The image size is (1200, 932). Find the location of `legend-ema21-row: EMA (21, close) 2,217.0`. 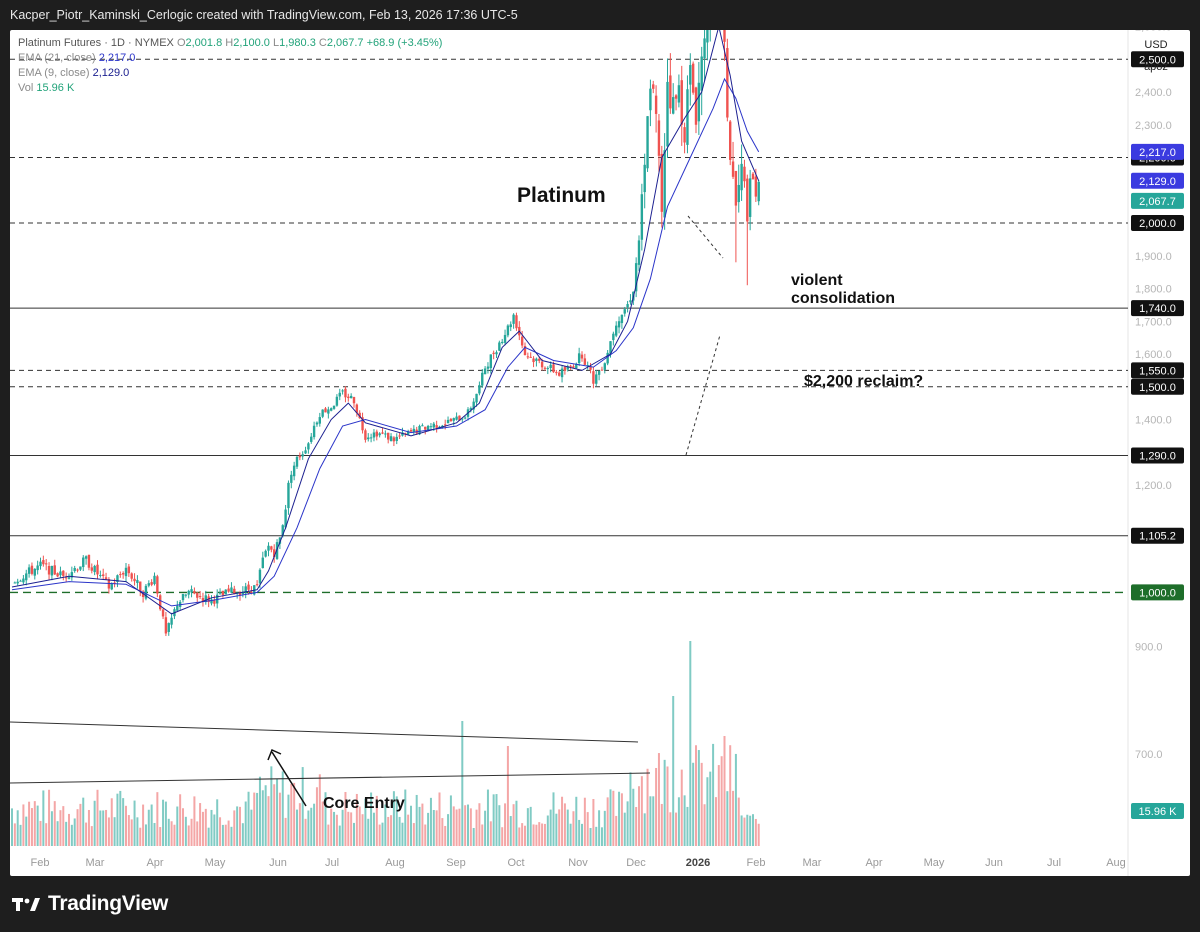

legend-ema21-row: EMA (21, close) 2,217.0 is located at coordinates (230, 58).